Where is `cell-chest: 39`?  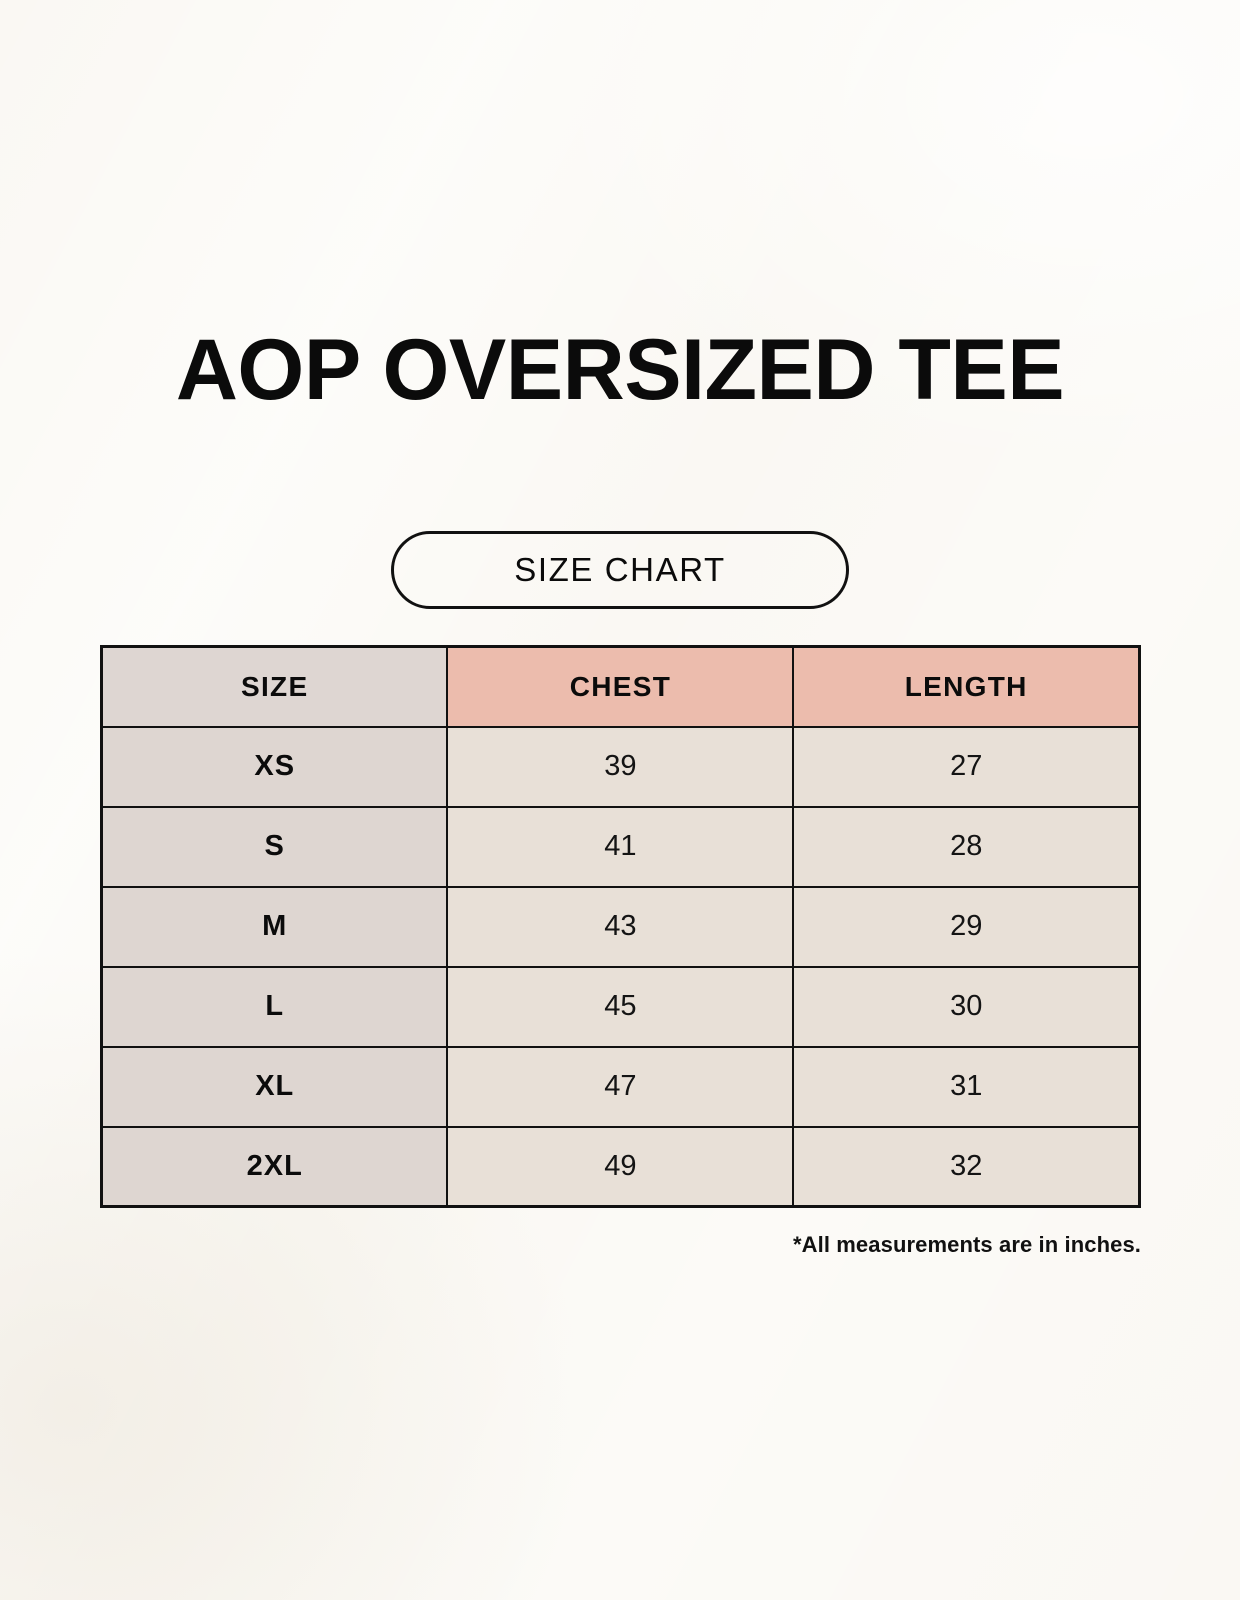
cell-chest: 39 is located at coordinates (620, 766).